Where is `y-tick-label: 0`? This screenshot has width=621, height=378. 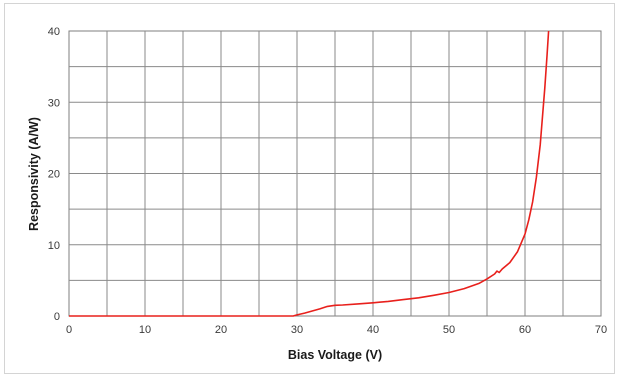
y-tick-label: 0 is located at coordinates (57, 317).